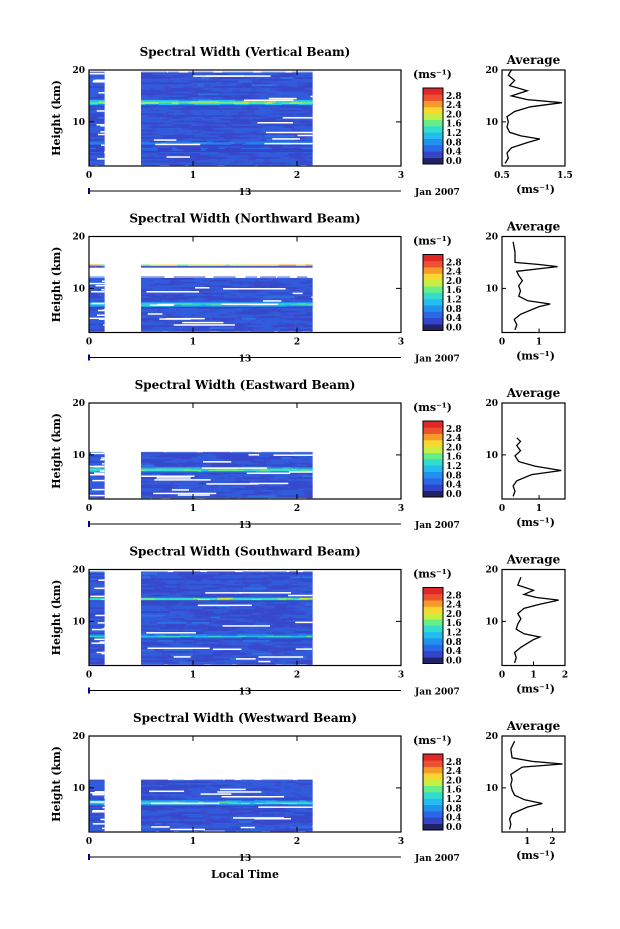 The height and width of the screenshot is (929, 620). I want to click on average-x-label: (ms⁻¹), so click(535, 189).